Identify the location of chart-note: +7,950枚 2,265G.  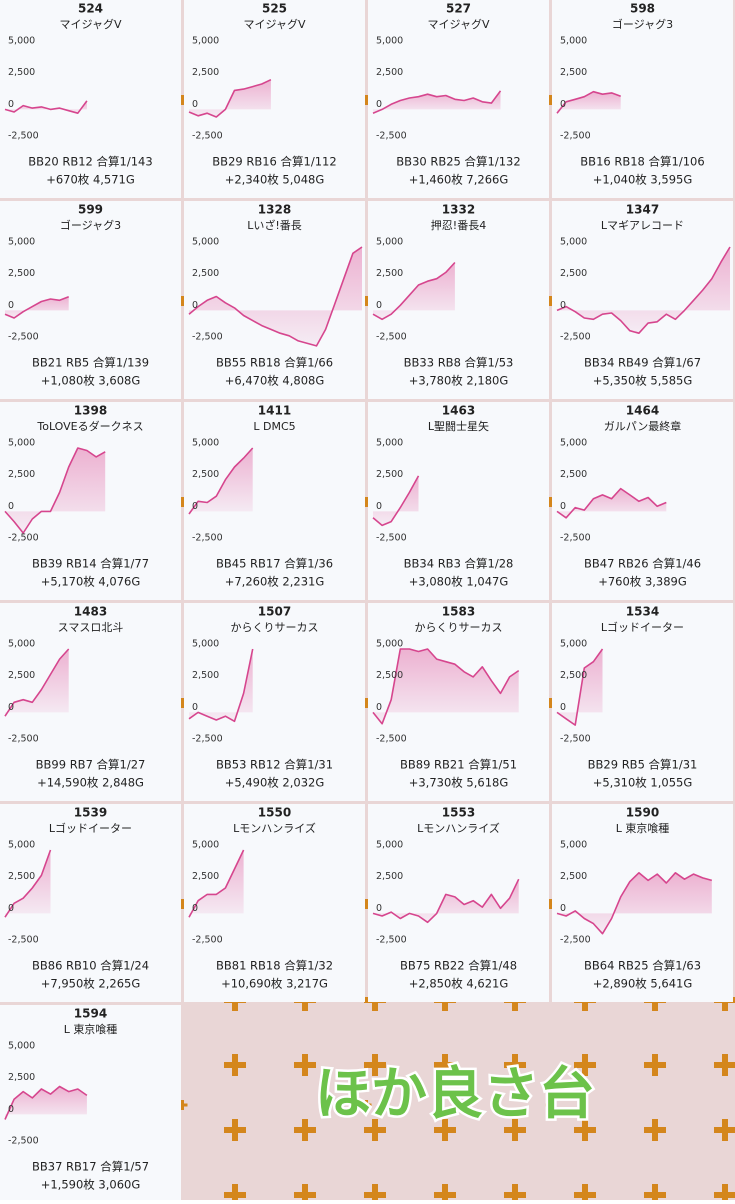
(91, 984).